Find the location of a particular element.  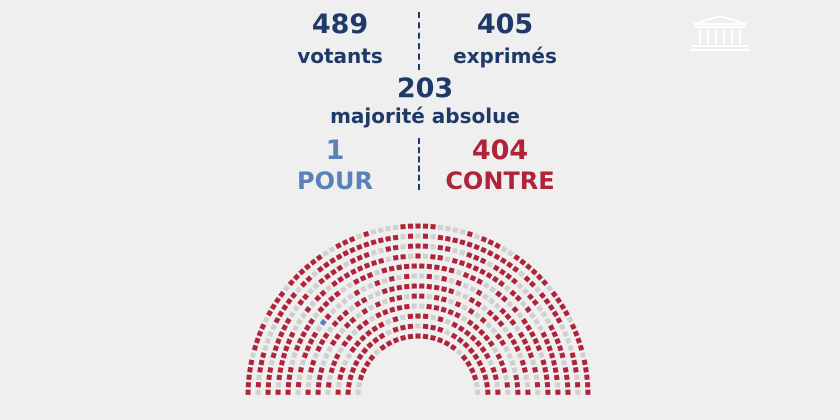

exprimes-label: exprimés is located at coordinates (505, 56).